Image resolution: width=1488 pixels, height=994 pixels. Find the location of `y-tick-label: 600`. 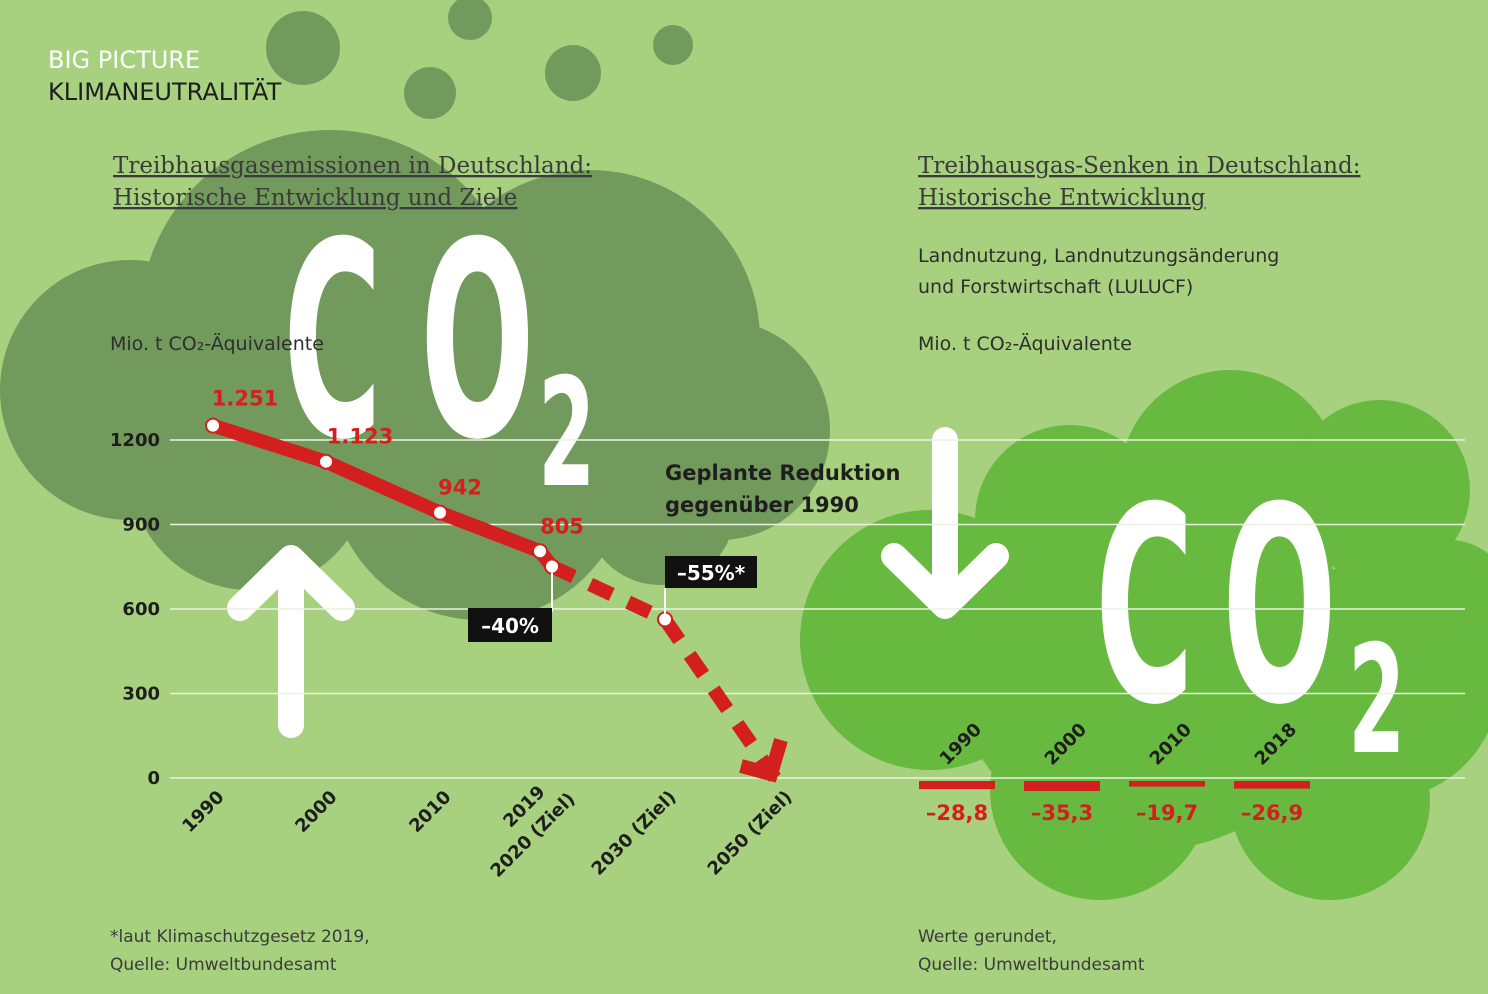

y-tick-label: 600 is located at coordinates (141, 609).